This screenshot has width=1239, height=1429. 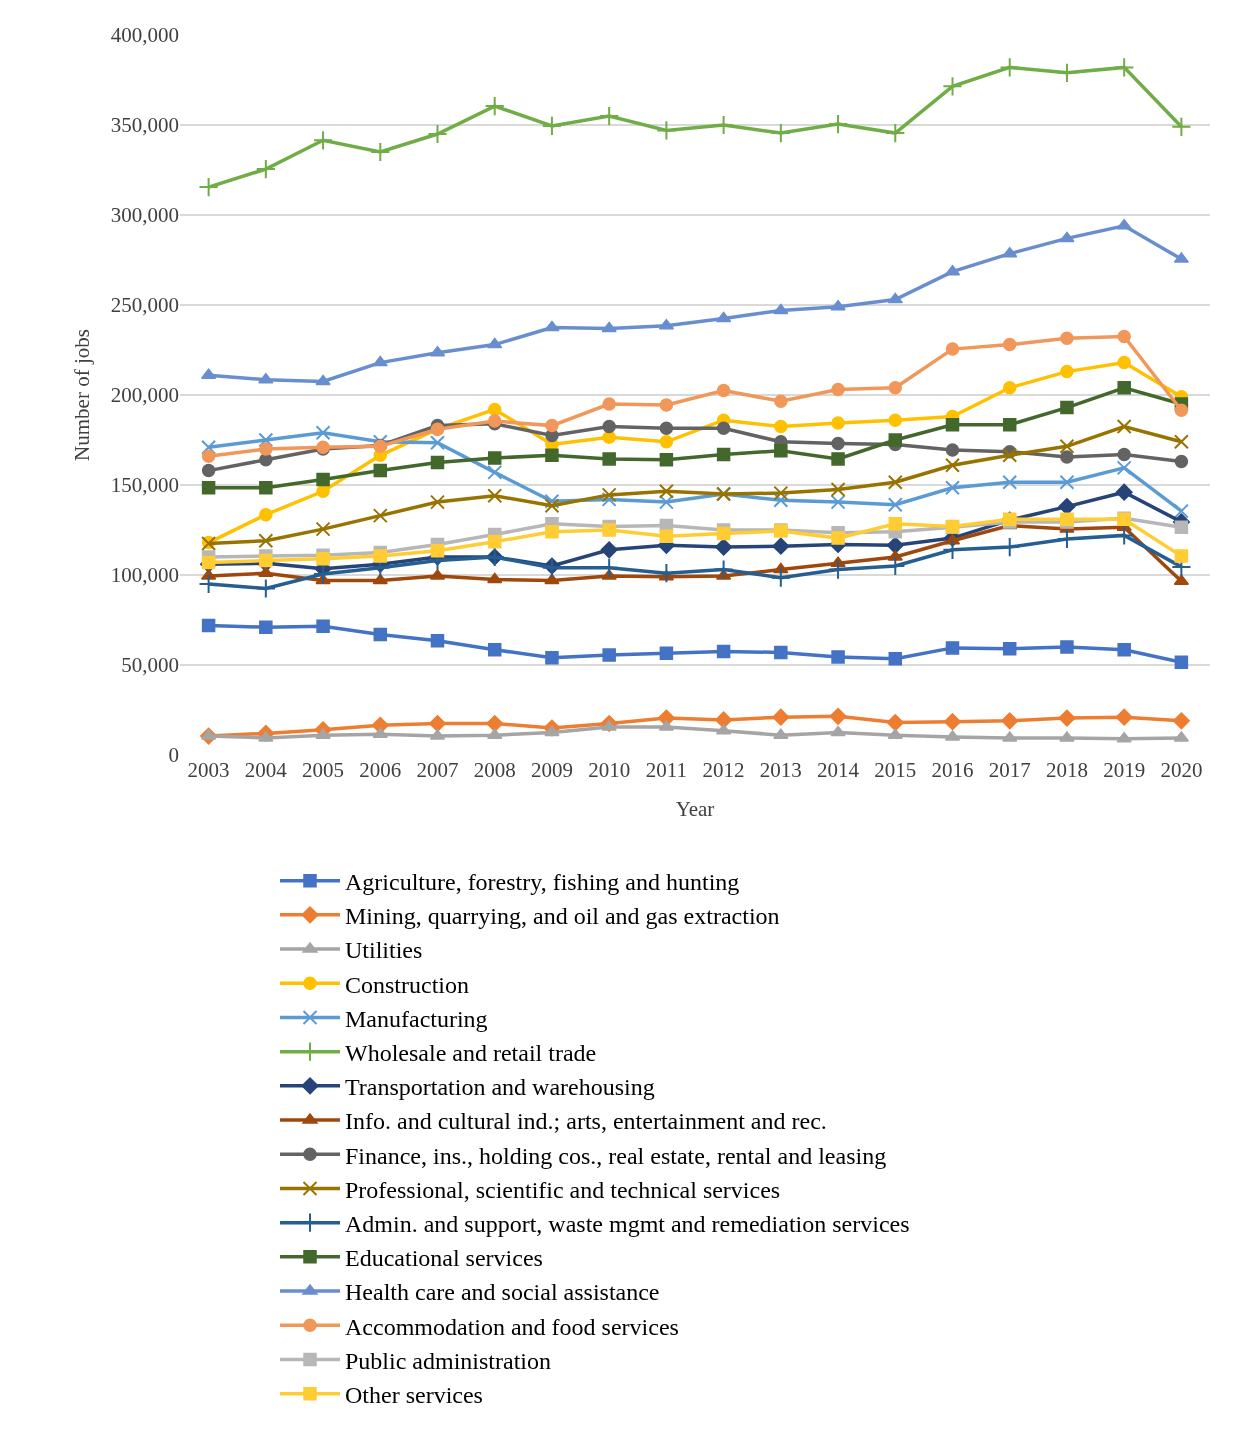 What do you see at coordinates (838, 770) in the screenshot?
I see `x-tick-label: 2014` at bounding box center [838, 770].